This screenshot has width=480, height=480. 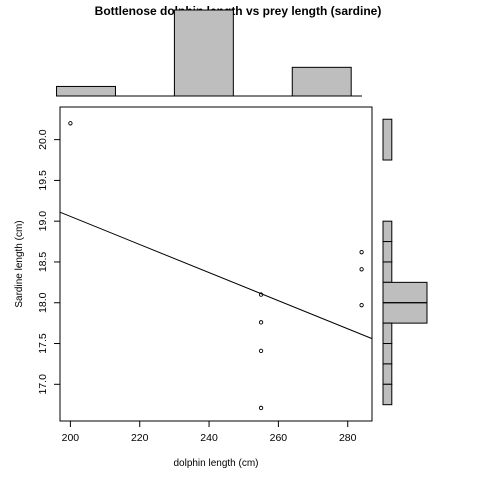 I want to click on x-tick-label: 200, so click(x=71, y=438).